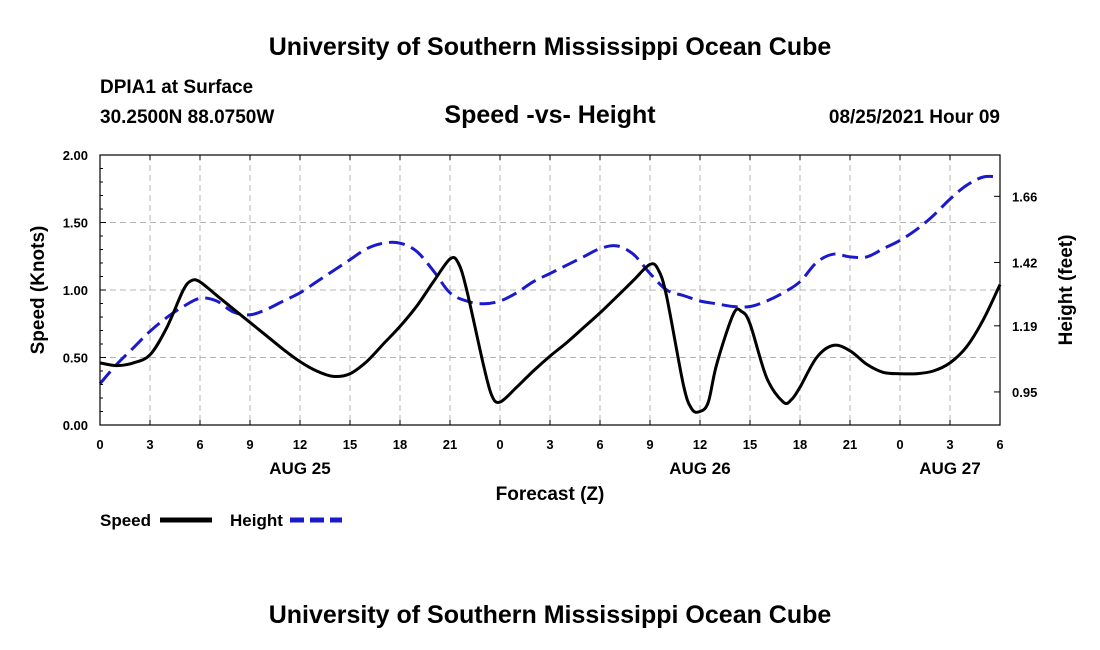 This screenshot has width=1100, height=650. Describe the element at coordinates (187, 117) in the screenshot. I see `station-coordinates: 30.2500N 88.0750W` at that location.